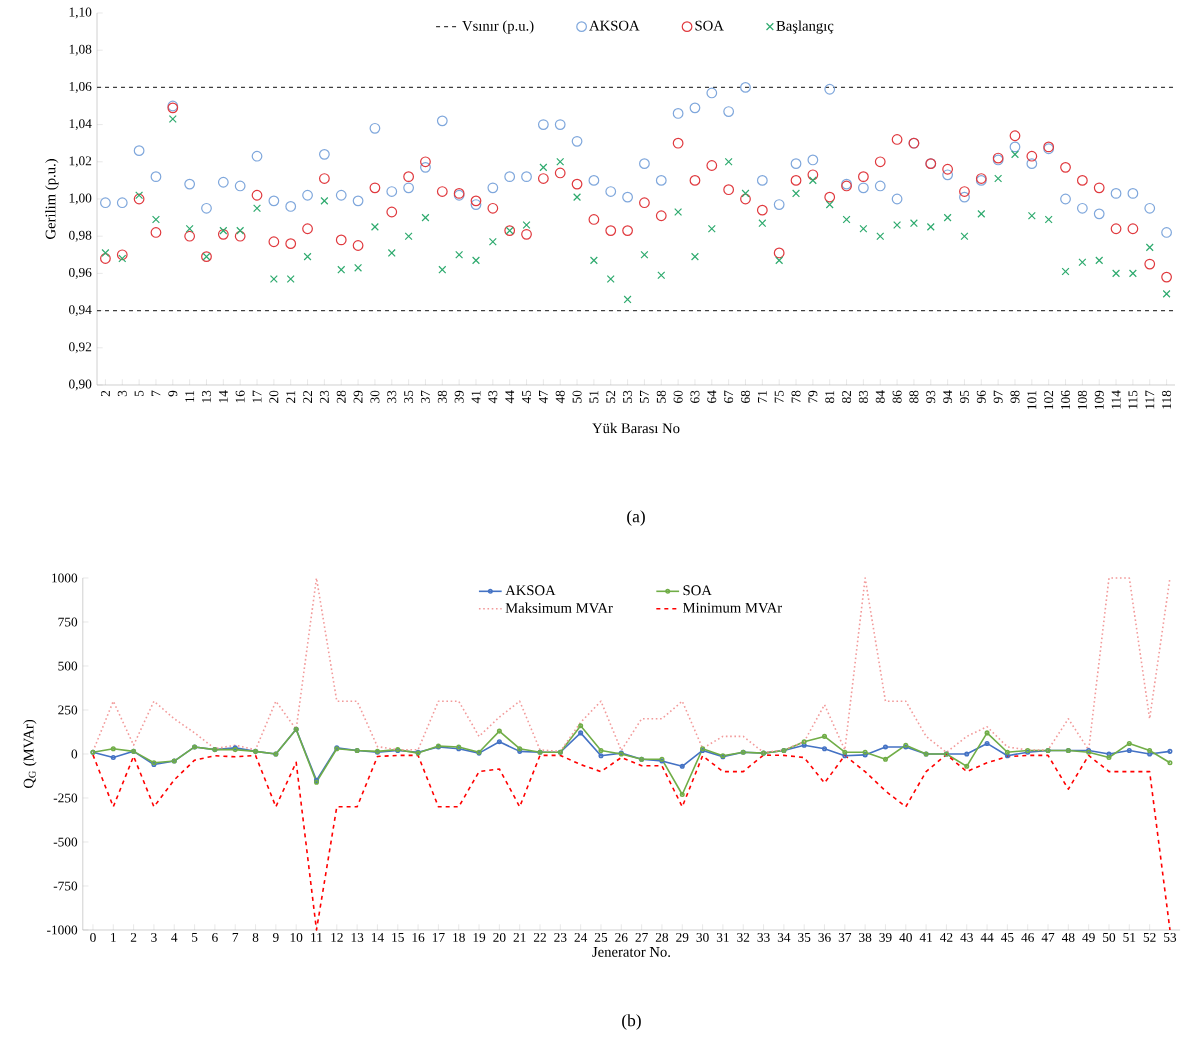 Image resolution: width=1187 pixels, height=1043 pixels. I want to click on x-tick-label: 26, so click(621, 937).